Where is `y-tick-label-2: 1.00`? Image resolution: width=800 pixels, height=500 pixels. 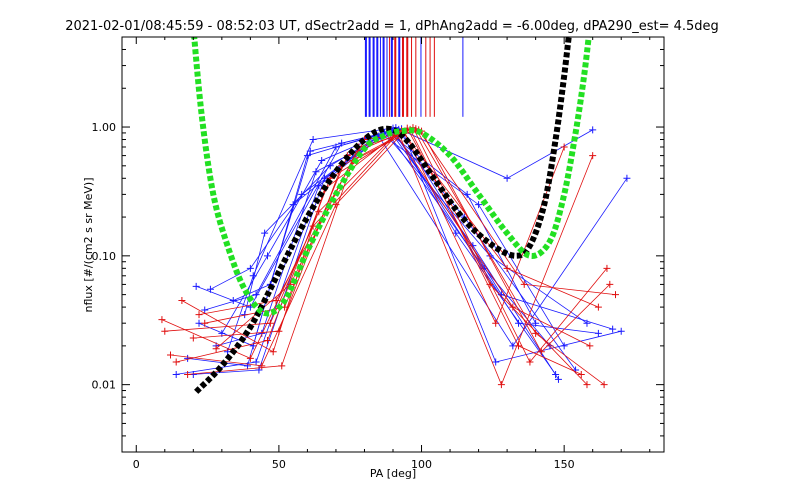 y-tick-label-2: 1.00 is located at coordinates (104, 127).